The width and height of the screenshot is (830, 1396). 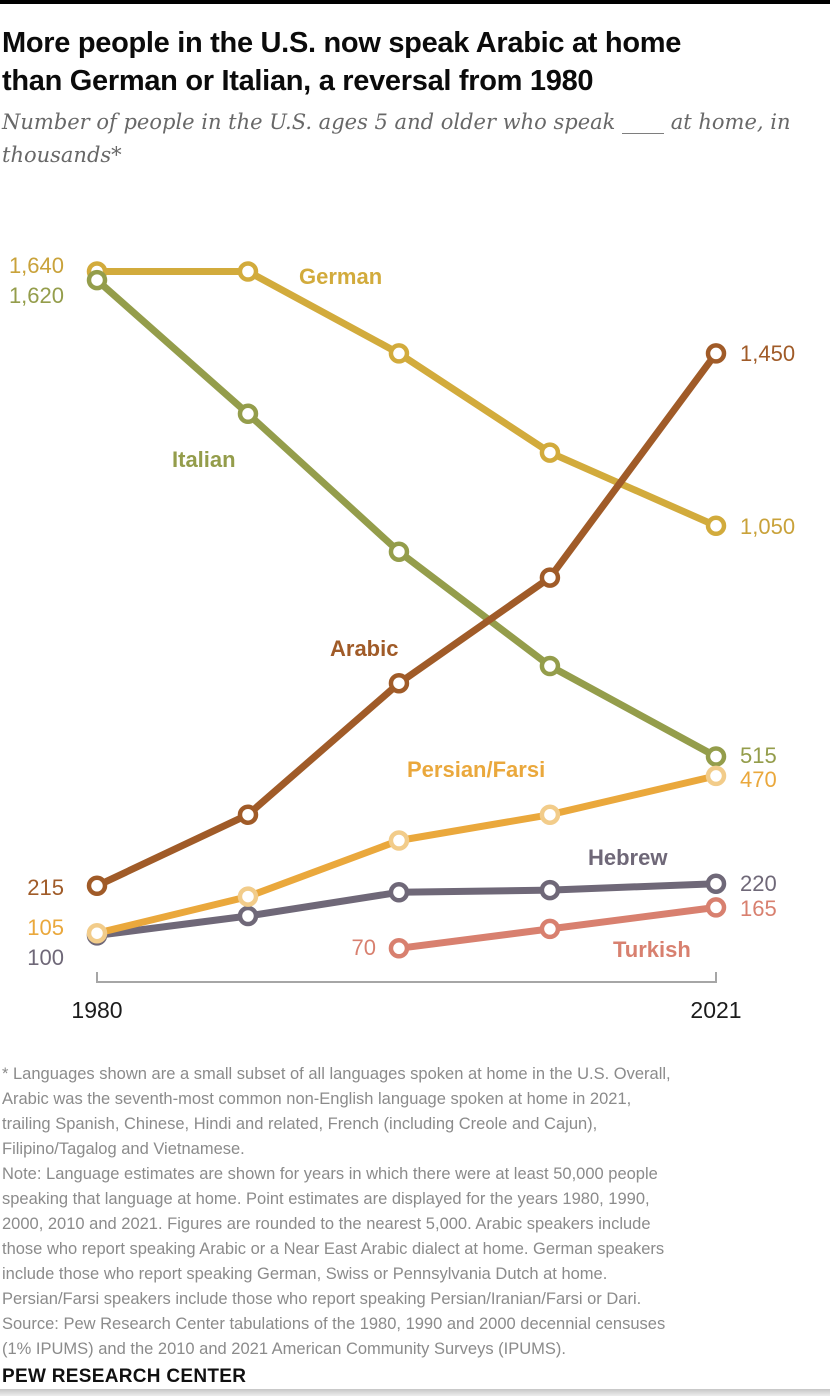 What do you see at coordinates (415, 1392) in the screenshot?
I see `bottom-border-bar` at bounding box center [415, 1392].